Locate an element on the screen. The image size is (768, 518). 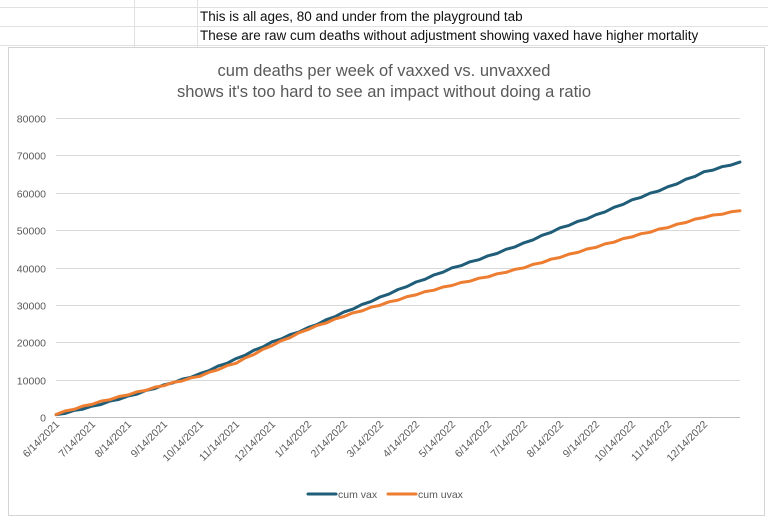
x-tick-label: 7/14/2022 is located at coordinates (510, 440).